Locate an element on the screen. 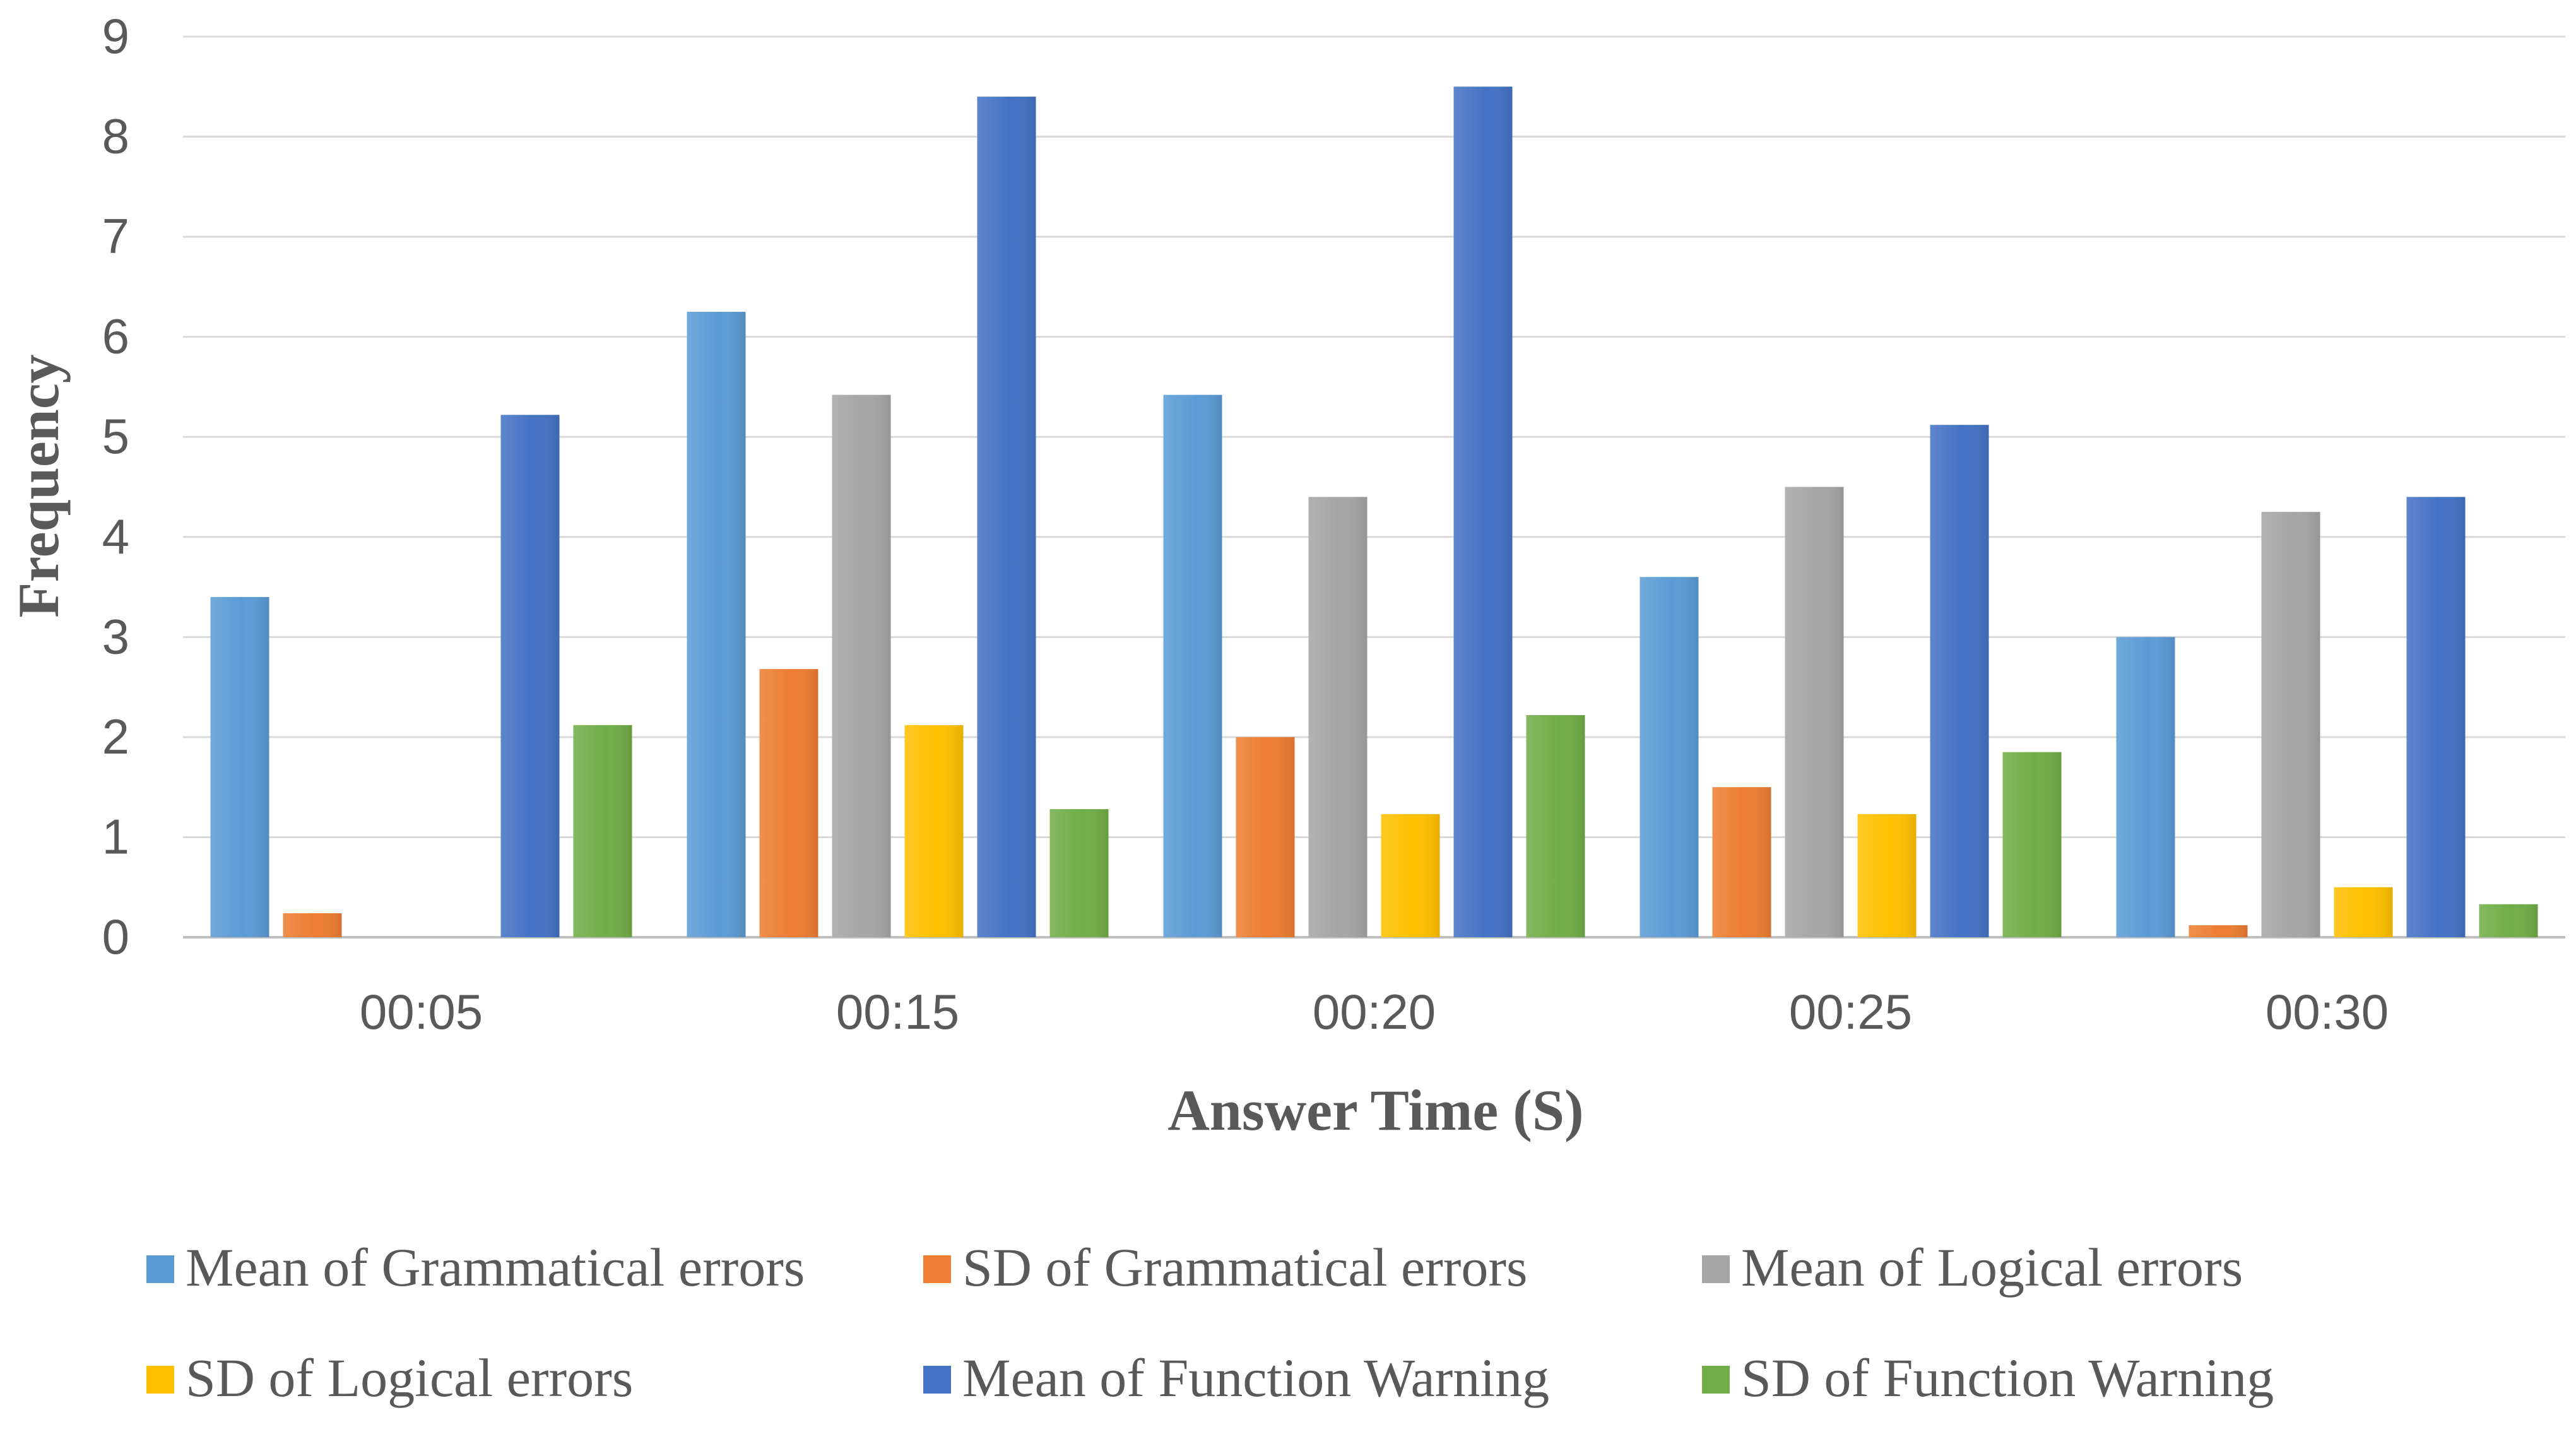 This screenshot has width=2576, height=1439. x-axis-ticks: 00:05 00:15 00:20 00:25 00:30 is located at coordinates (1374, 1011).